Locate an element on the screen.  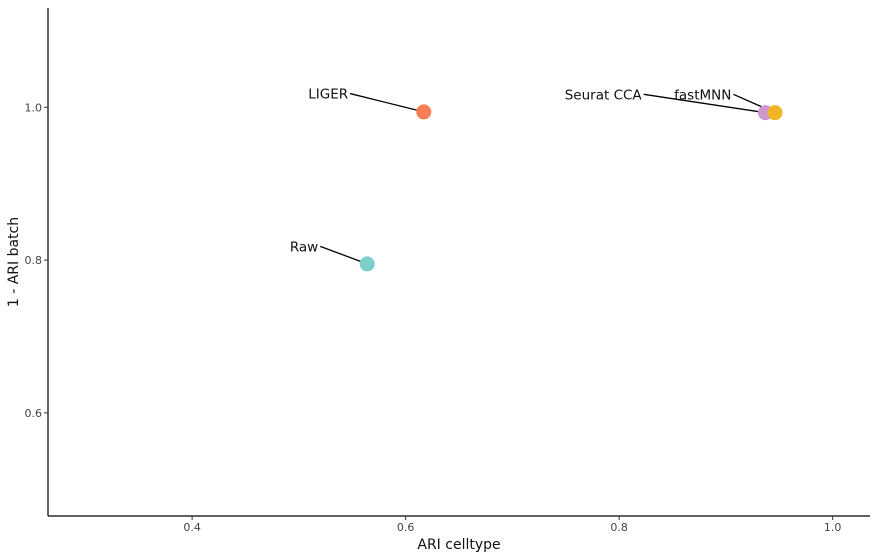
point-label: Raw is located at coordinates (304, 247).